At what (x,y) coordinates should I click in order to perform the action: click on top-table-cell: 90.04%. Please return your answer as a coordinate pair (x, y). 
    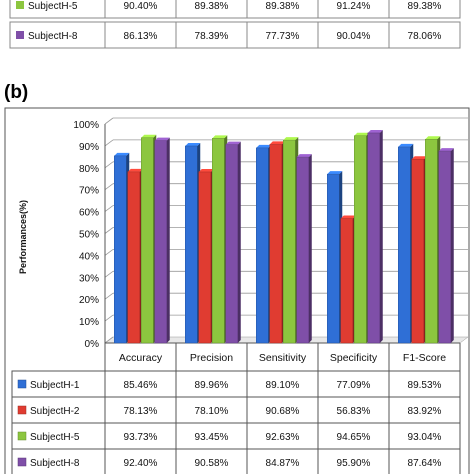
    Looking at the image, I should click on (354, 36).